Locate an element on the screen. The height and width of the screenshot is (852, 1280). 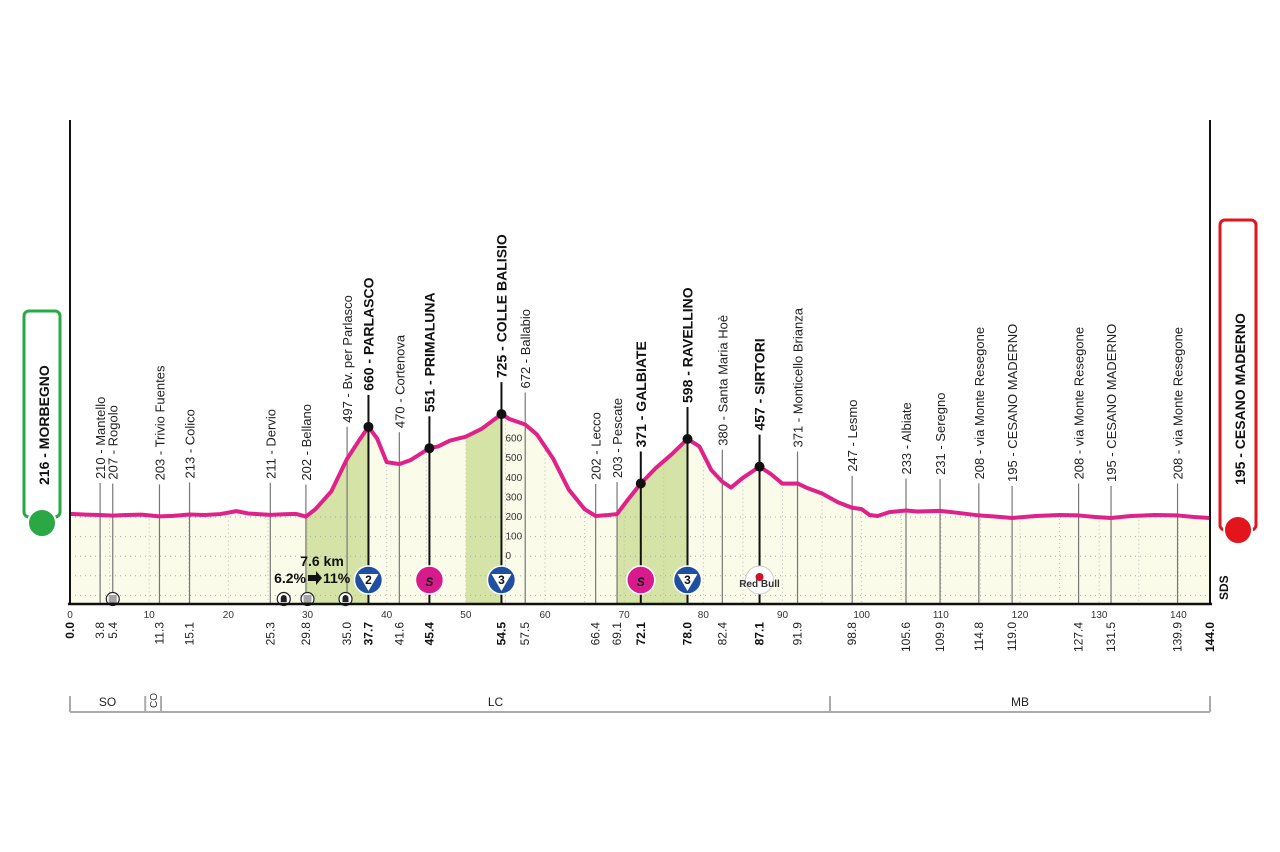
km-label: 25.3 is located at coordinates (270, 634).